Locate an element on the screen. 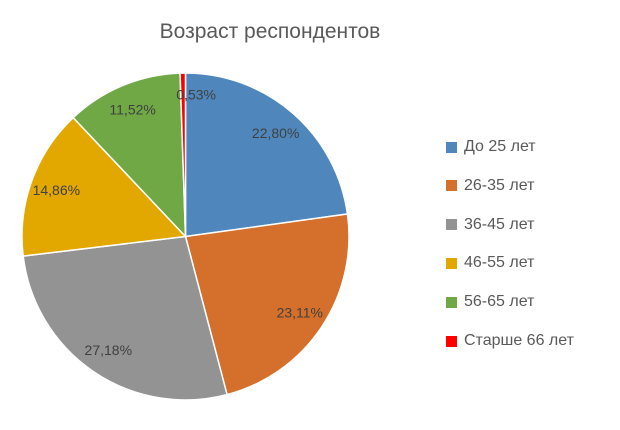  legend-item: 36-45 лет is located at coordinates (490, 225).